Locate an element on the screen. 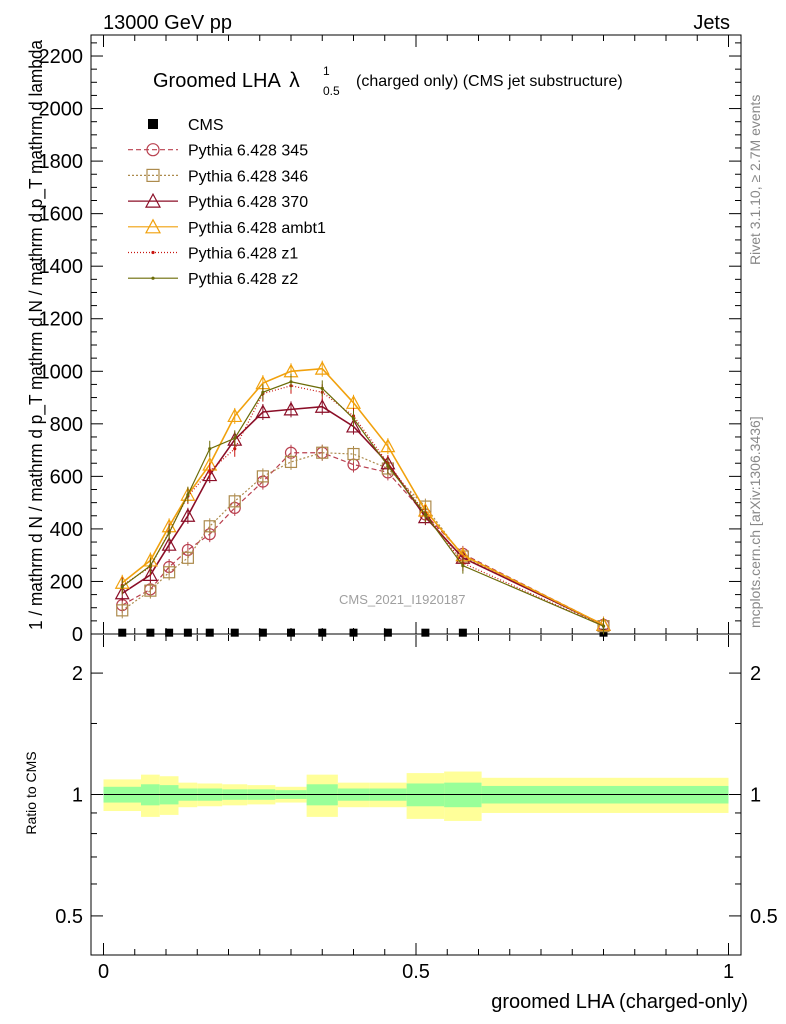 This screenshot has height=1024, width=786. header-right: Jets is located at coordinates (711, 23).